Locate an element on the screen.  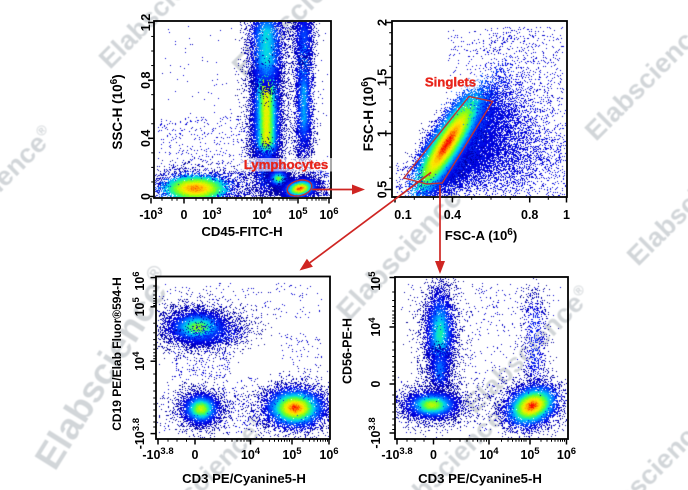
svg-text: 1.2 is located at coordinates (146, 22).